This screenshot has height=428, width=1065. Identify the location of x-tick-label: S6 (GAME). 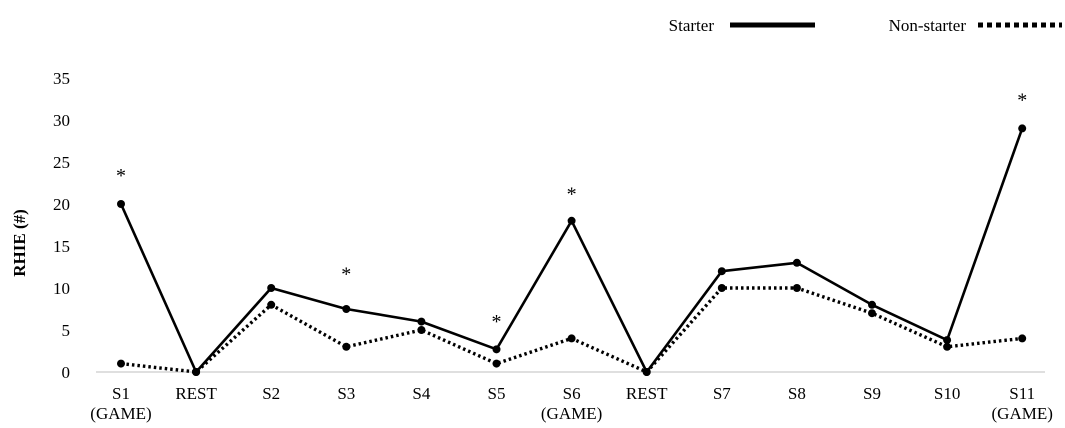
(571, 403).